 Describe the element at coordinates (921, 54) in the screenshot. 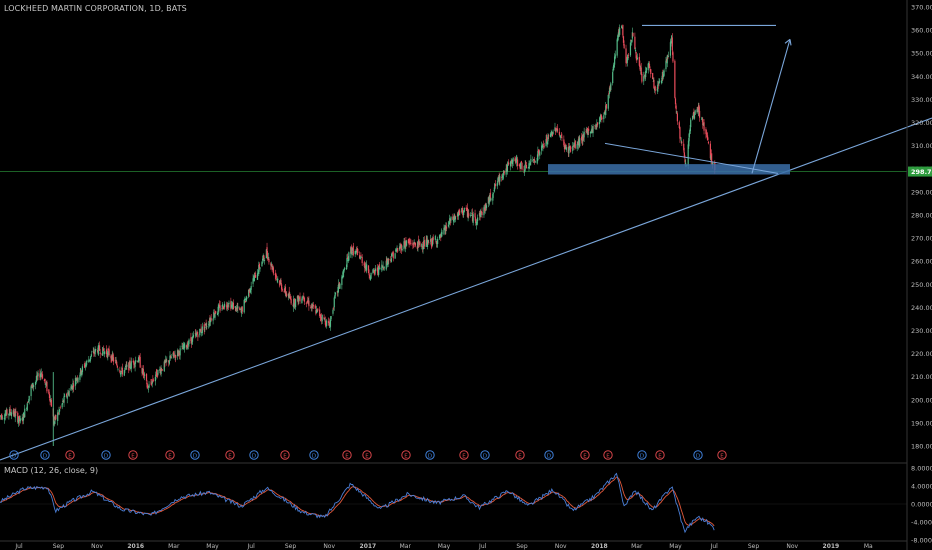

I see `price-tick-label: 350.00` at that location.